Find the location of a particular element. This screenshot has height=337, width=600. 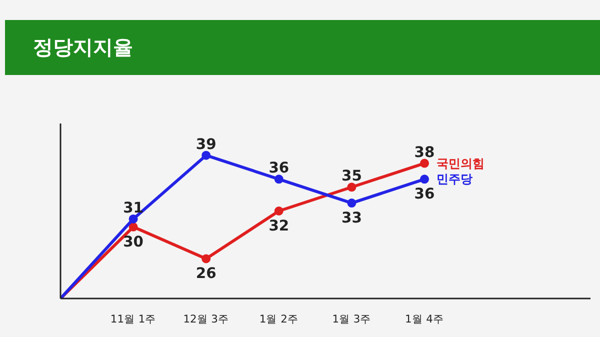

data-label: 31 is located at coordinates (133, 207).